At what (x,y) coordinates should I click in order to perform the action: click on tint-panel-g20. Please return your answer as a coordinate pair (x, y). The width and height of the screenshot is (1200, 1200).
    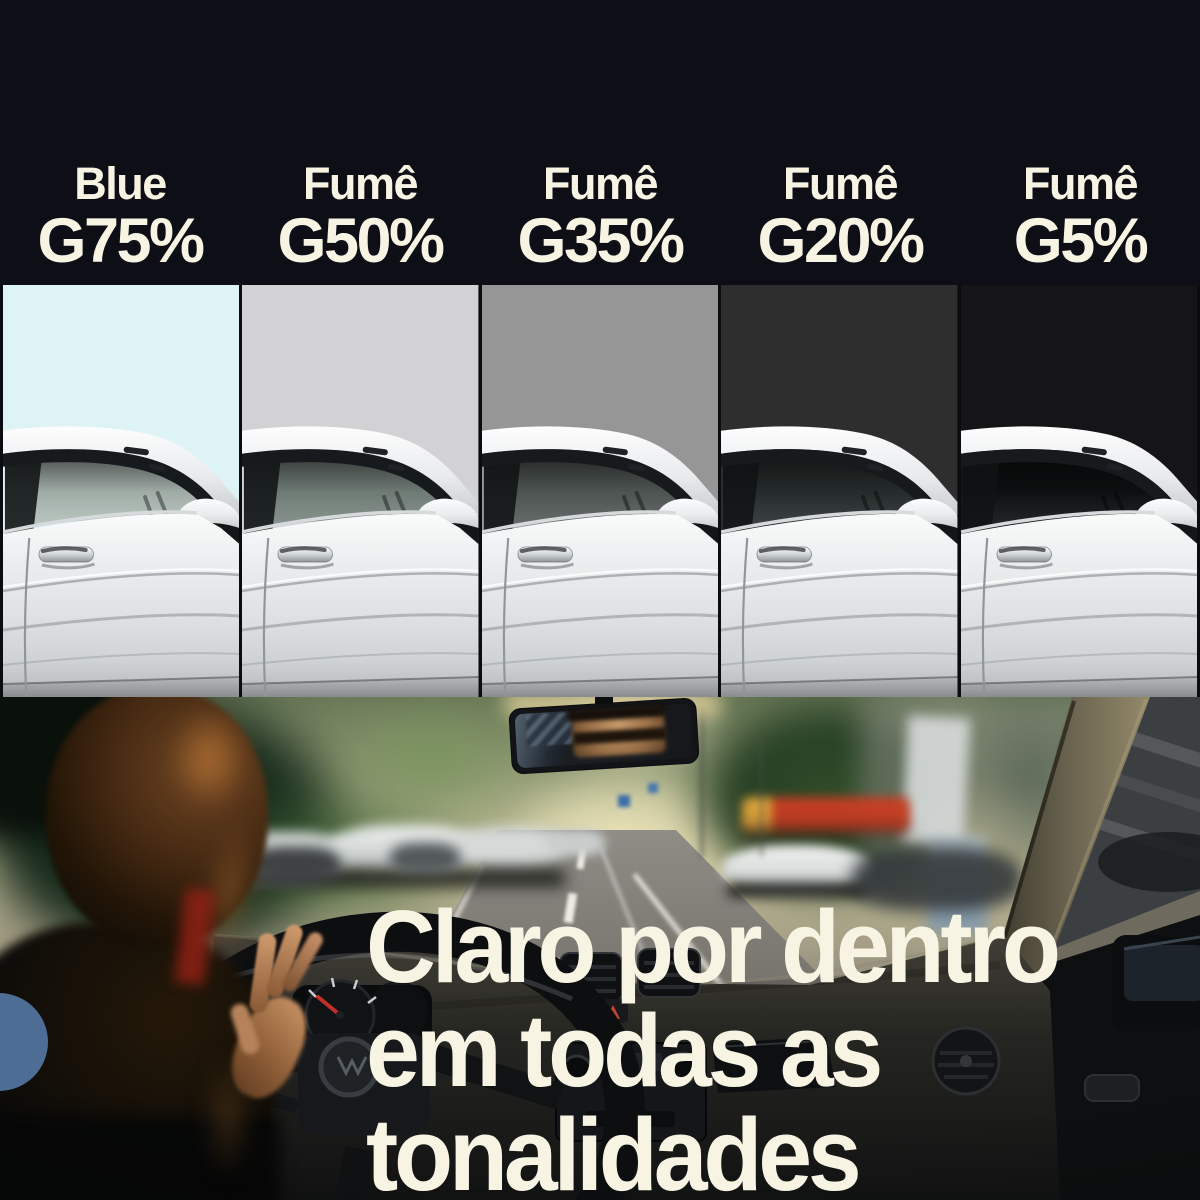
    Looking at the image, I should click on (839, 491).